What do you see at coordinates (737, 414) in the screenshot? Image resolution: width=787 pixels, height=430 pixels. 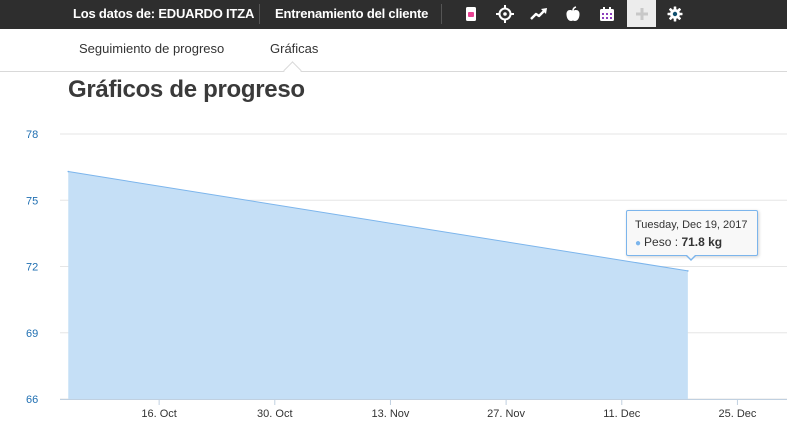 I see `x-tick-label: 25. Dec` at bounding box center [737, 414].